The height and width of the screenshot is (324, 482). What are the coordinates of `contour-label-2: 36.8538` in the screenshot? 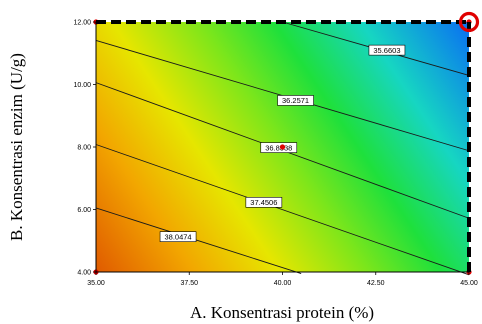 It's located at (278, 147).